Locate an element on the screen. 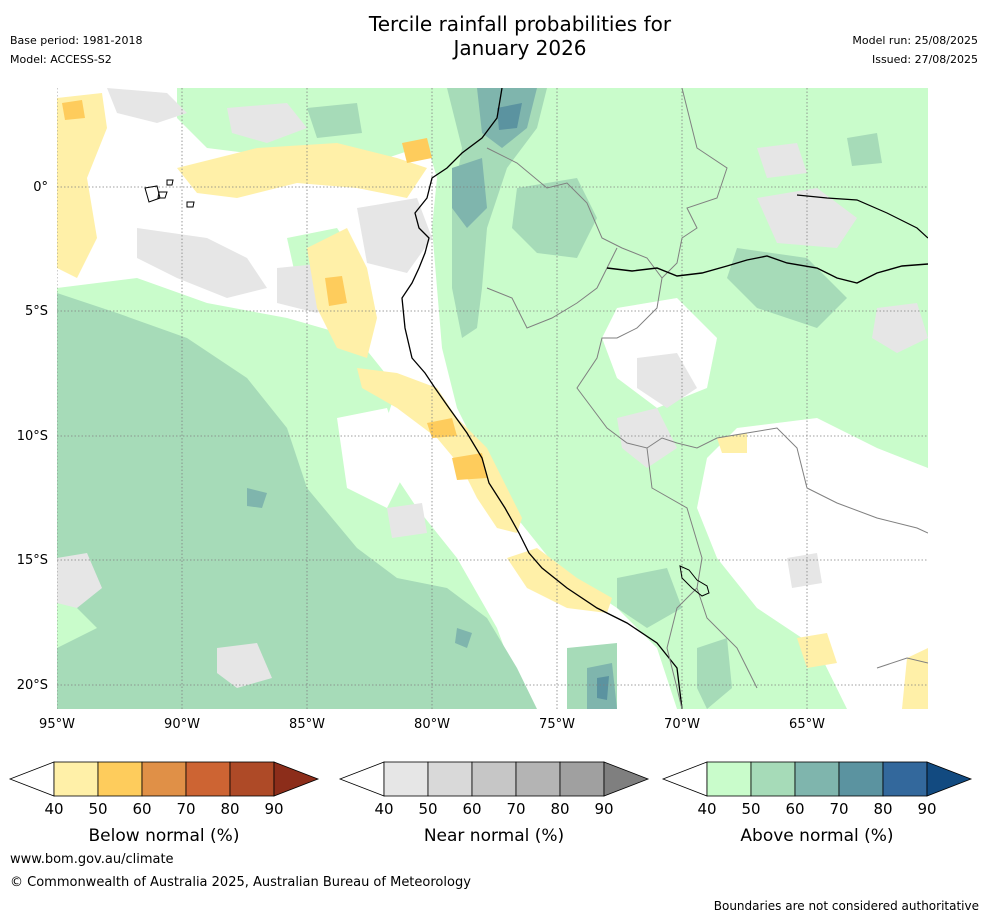 Image resolution: width=988 pixels, height=919 pixels. colorbars is located at coordinates (490, 779).